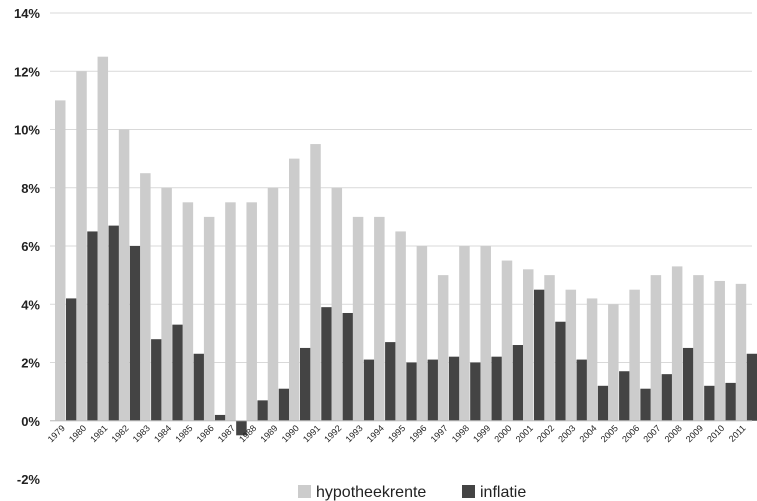 The width and height of the screenshot is (757, 501). I want to click on bar-inflatie-2004, so click(603, 403).